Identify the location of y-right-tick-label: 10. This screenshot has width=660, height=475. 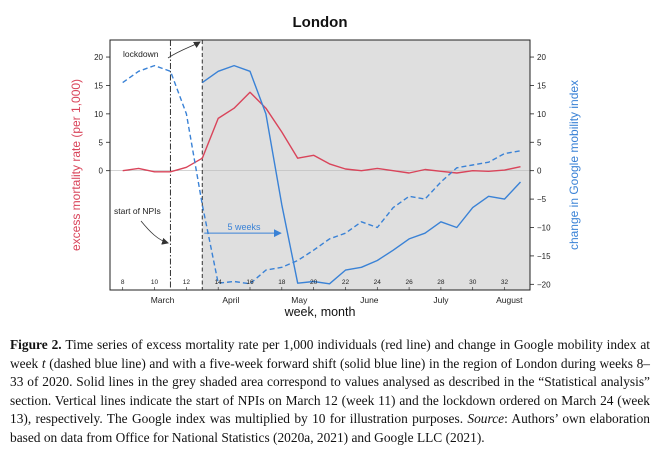
(541, 114).